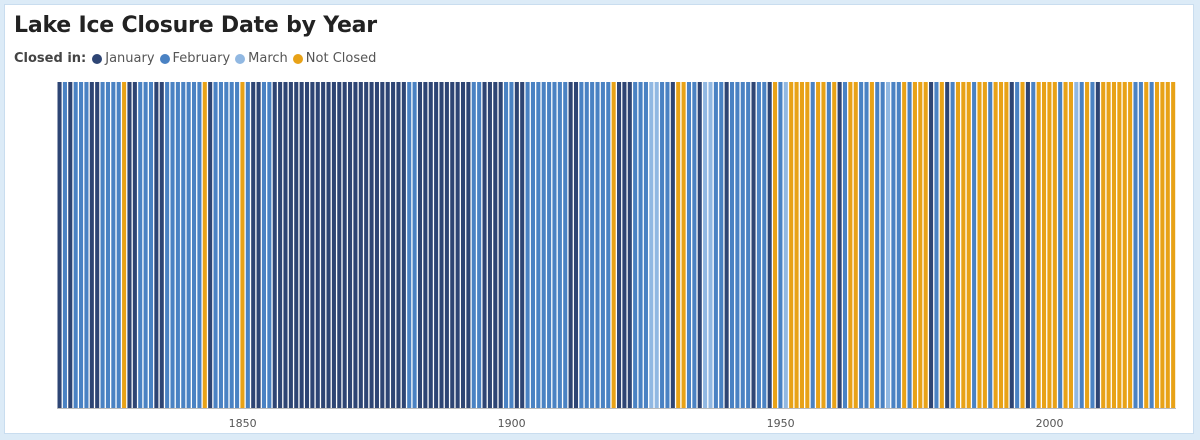  What do you see at coordinates (123, 58) in the screenshot?
I see `legend-item-january: January` at bounding box center [123, 58].